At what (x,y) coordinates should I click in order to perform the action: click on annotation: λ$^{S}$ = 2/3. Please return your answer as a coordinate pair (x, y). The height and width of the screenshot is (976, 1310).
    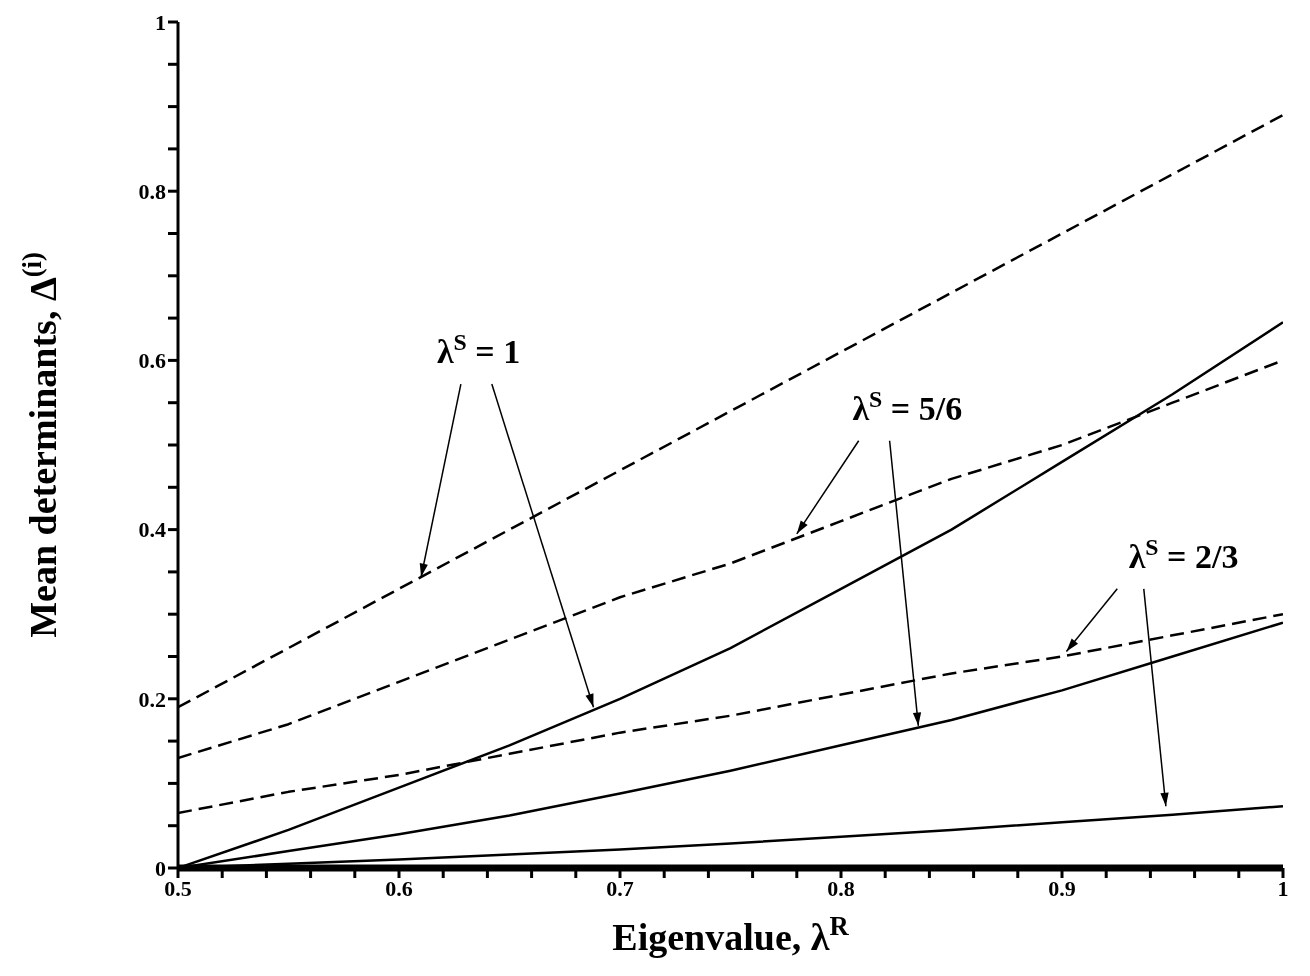
    Looking at the image, I should click on (1183, 554).